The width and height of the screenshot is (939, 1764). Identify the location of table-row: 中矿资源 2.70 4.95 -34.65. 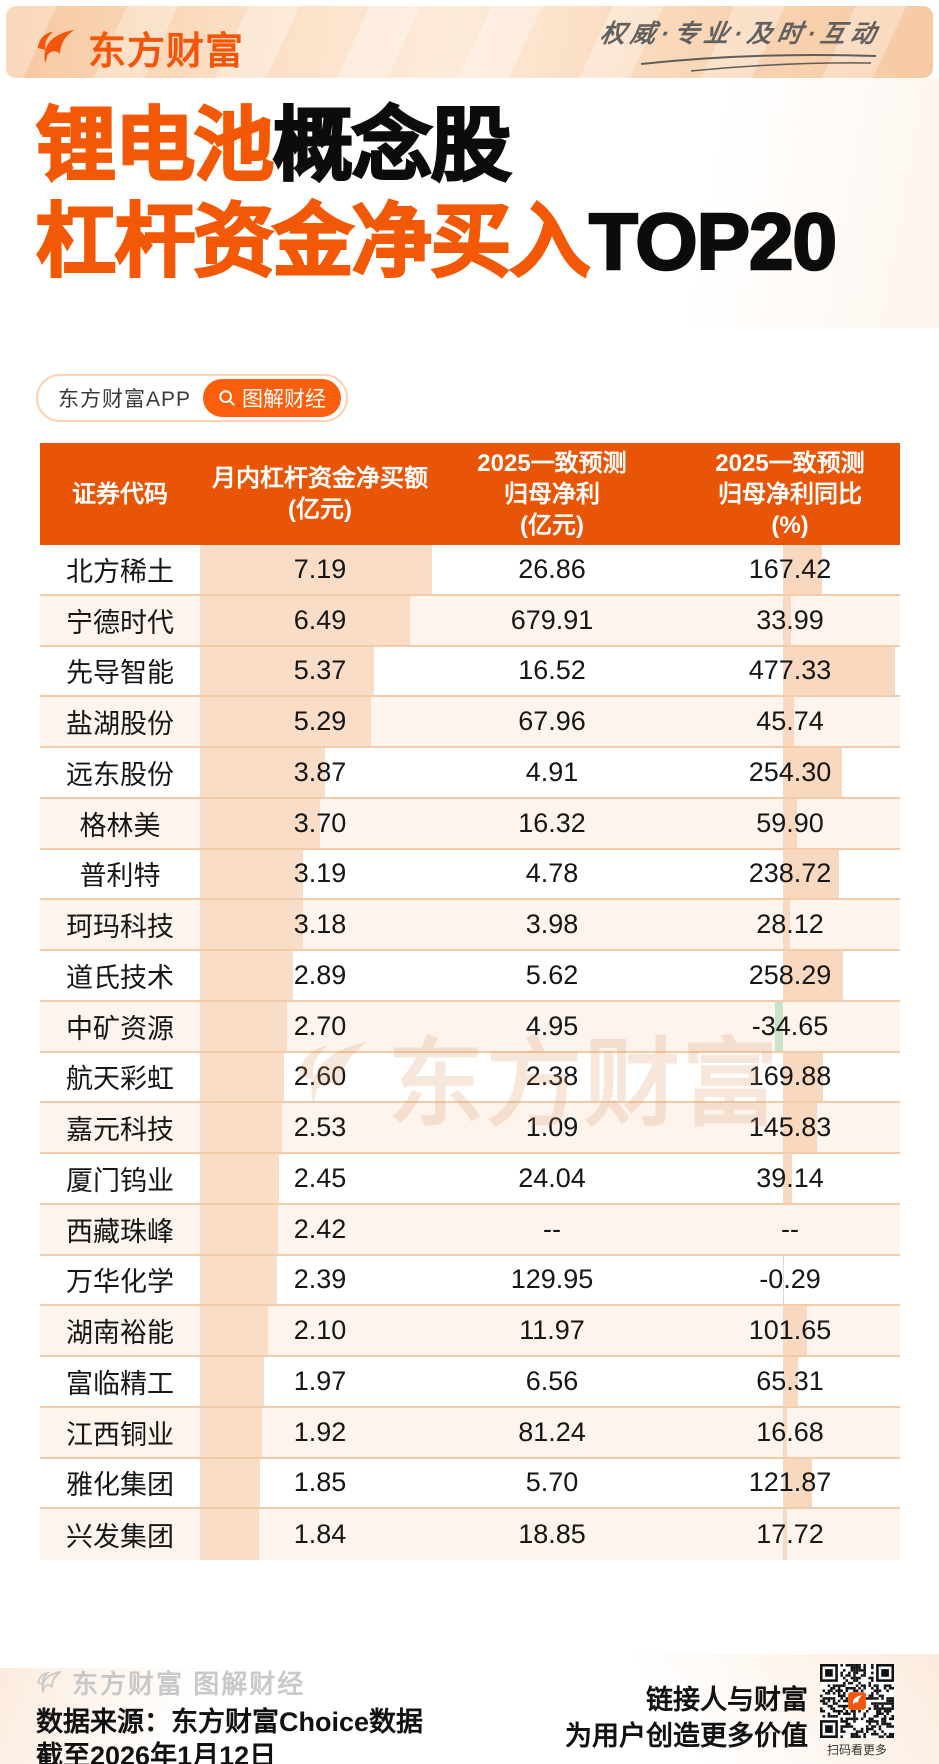
(470, 1027).